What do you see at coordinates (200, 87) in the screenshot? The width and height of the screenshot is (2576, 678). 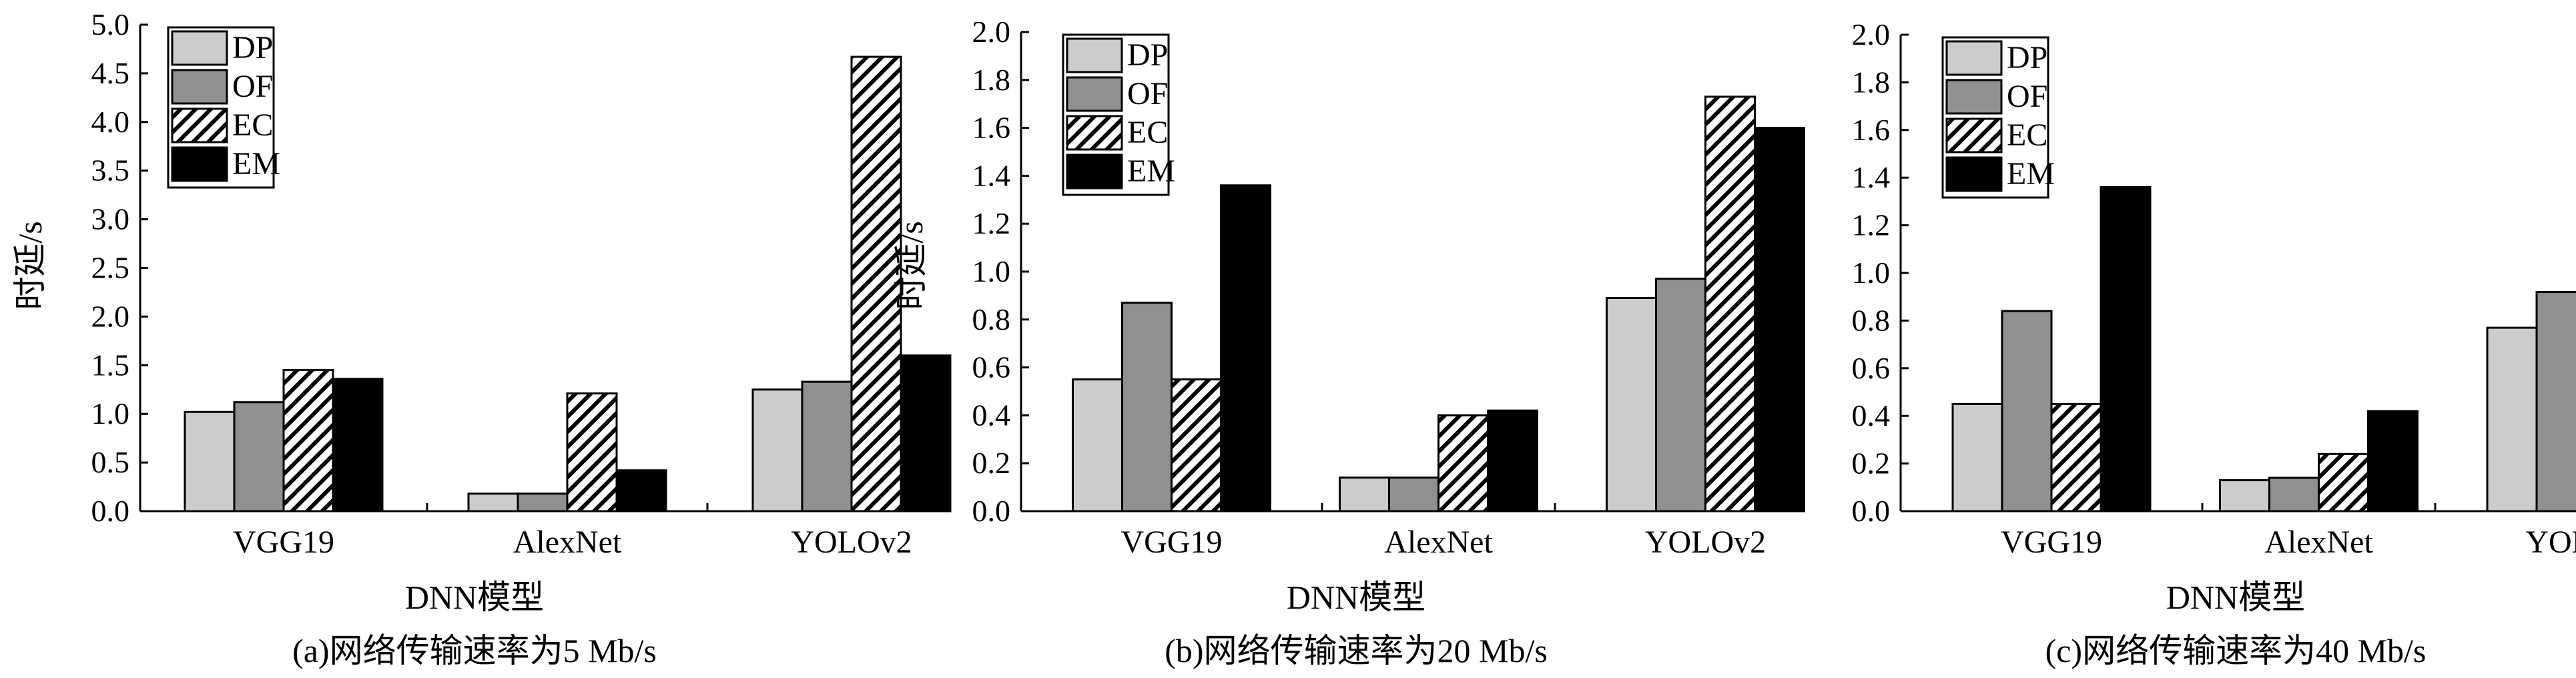 I see `legend-swatch-of-a` at bounding box center [200, 87].